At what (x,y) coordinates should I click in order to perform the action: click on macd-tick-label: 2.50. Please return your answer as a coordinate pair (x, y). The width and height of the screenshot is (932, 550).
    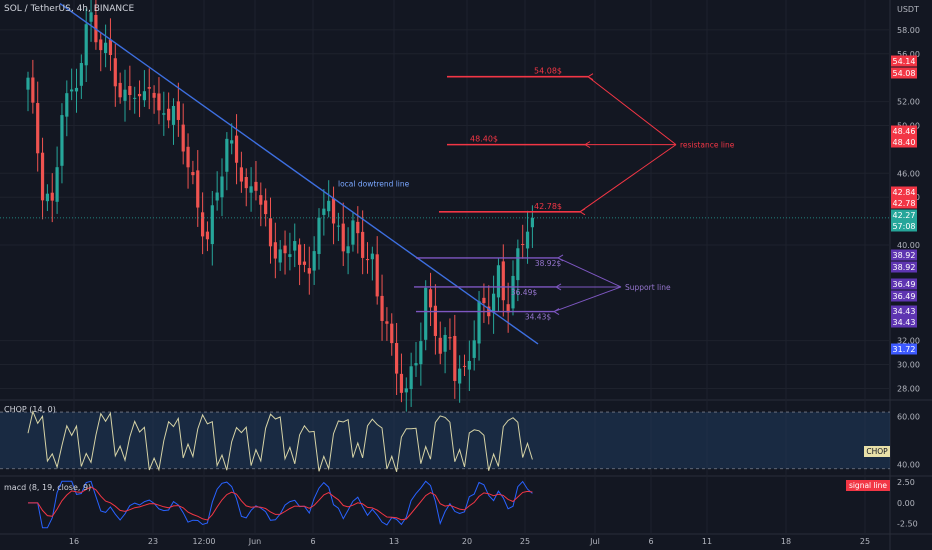
    Looking at the image, I should click on (906, 482).